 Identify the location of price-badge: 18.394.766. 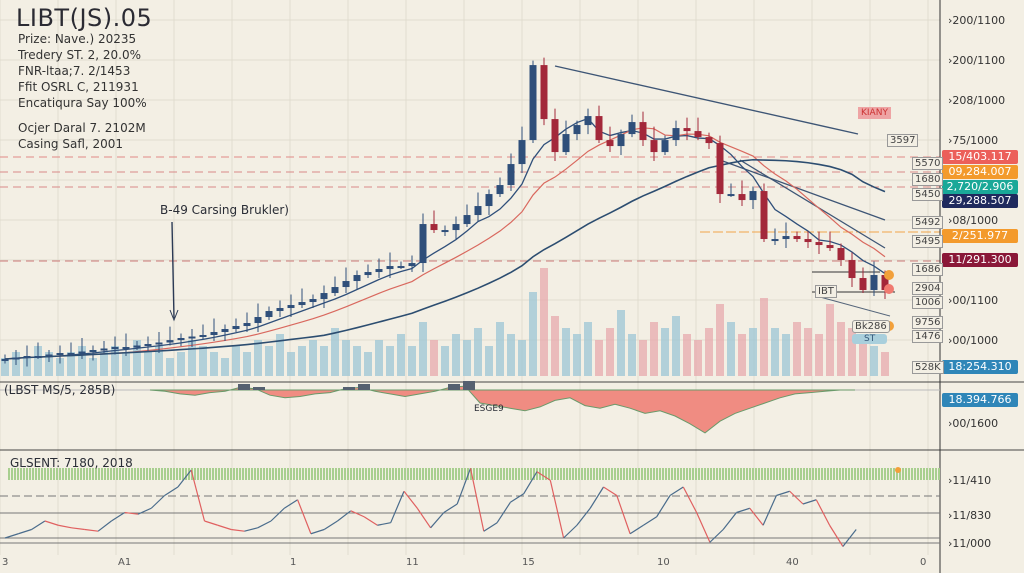
(980, 400).